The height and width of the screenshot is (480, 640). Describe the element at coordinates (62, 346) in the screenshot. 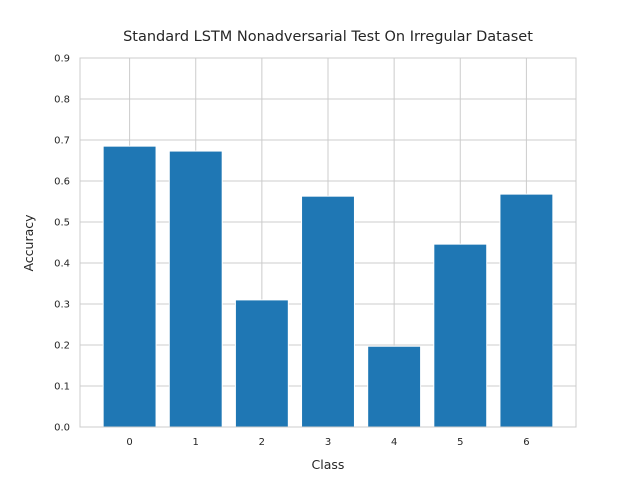

I see `y-tick-label: 0.2` at that location.